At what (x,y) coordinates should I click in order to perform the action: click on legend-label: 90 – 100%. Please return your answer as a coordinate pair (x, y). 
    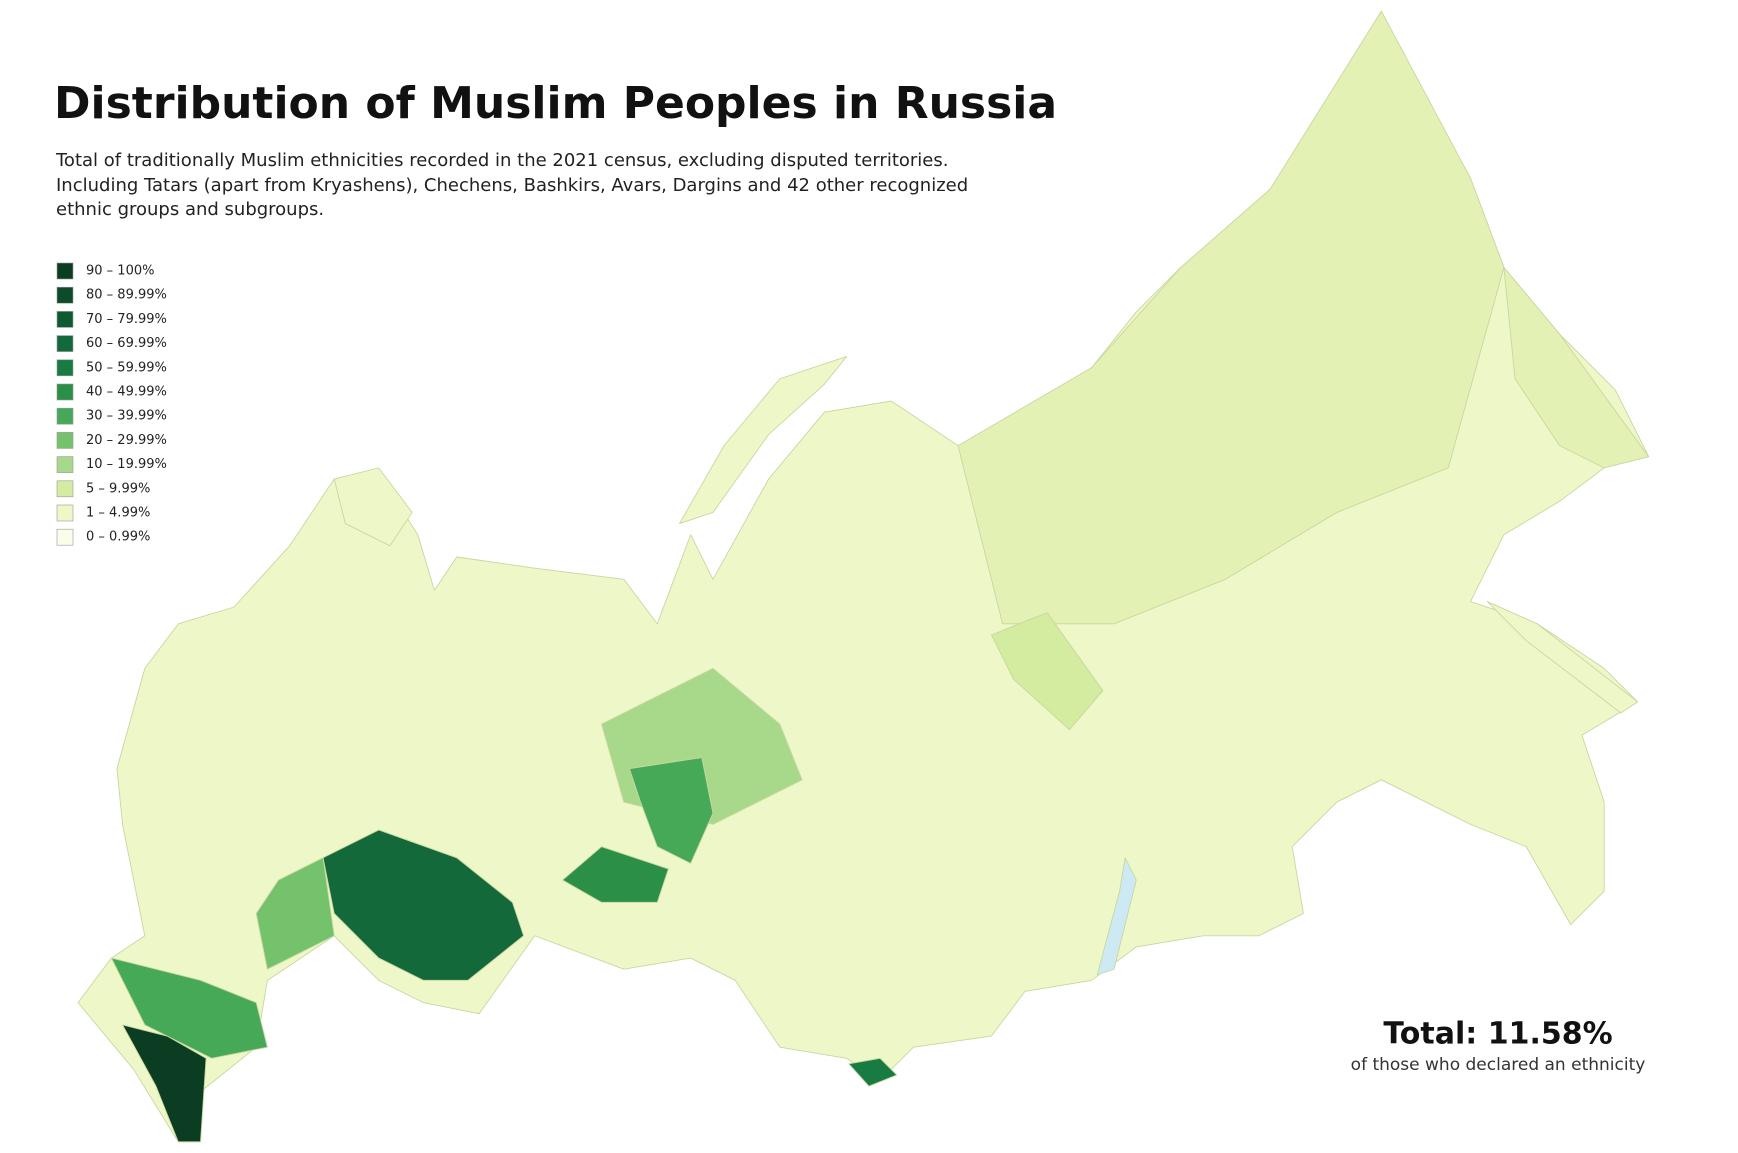
    Looking at the image, I should click on (120, 271).